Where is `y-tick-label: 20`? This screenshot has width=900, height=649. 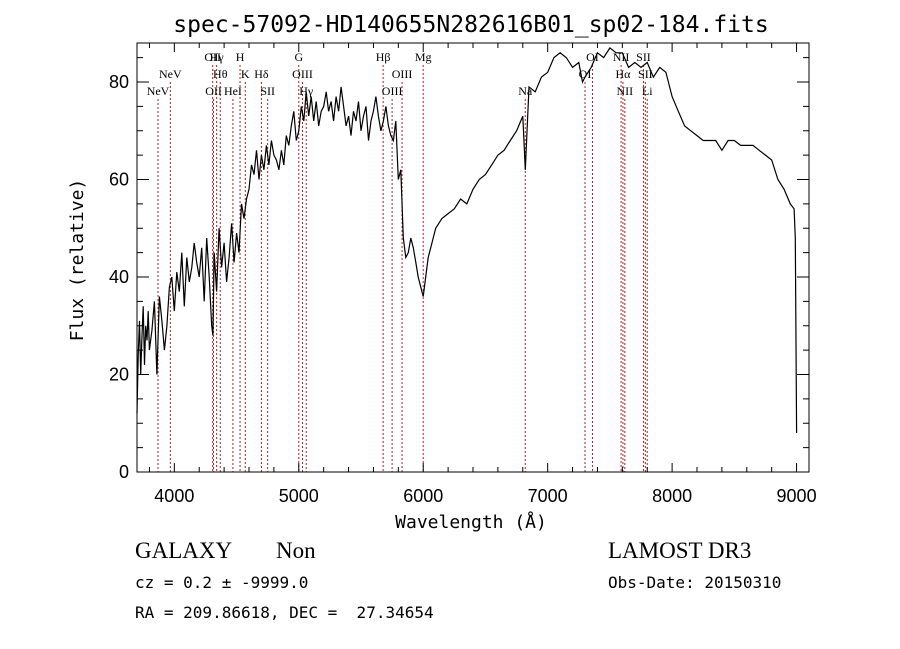 y-tick-label: 20 is located at coordinates (119, 375).